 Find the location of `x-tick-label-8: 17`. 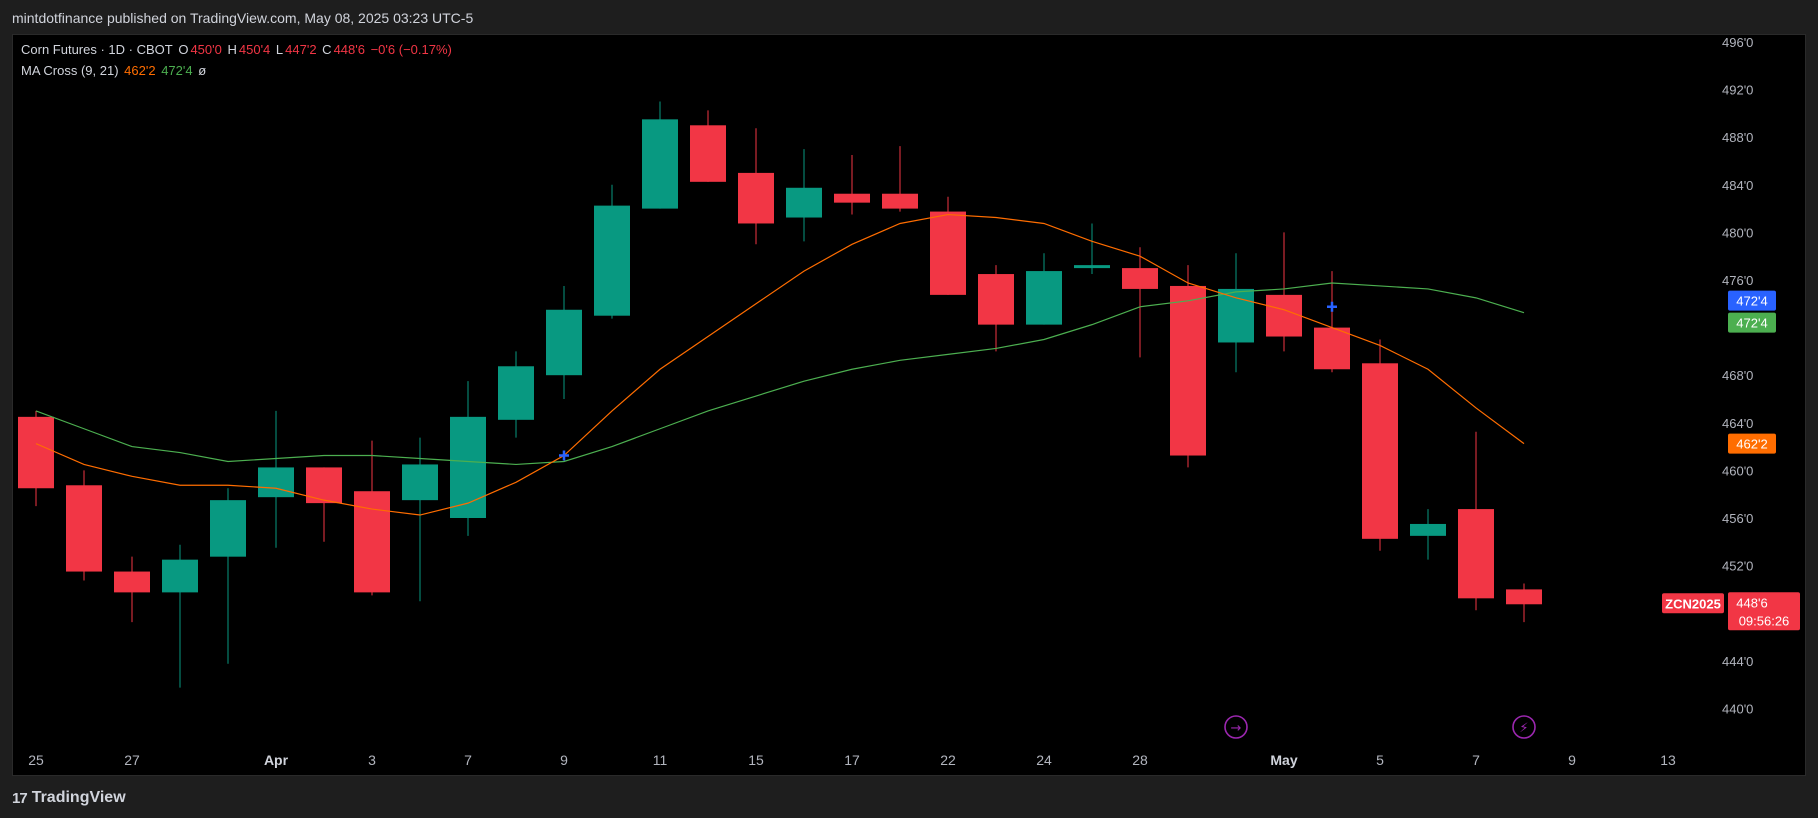

x-tick-label-8: 17 is located at coordinates (852, 760).